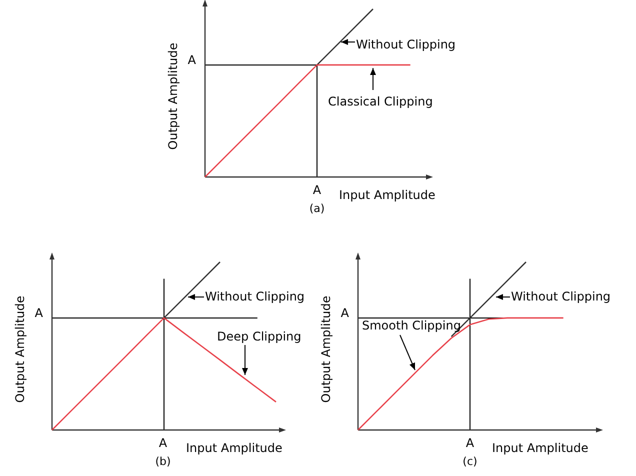 The width and height of the screenshot is (636, 476). Describe the element at coordinates (259, 336) in the screenshot. I see `annotation: Deep Clipping` at that location.